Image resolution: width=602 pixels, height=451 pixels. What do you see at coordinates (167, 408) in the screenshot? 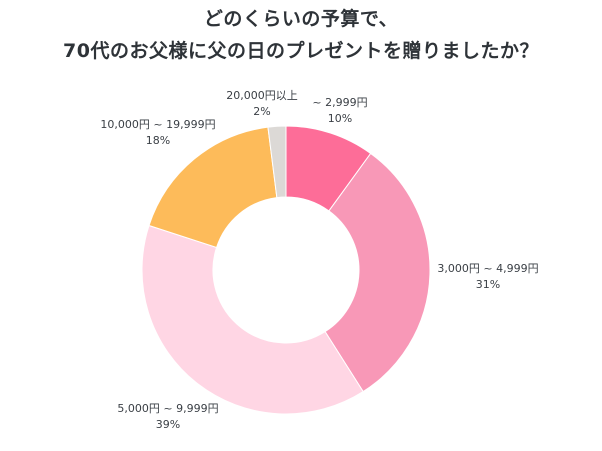
I see `slice-category-label-2: 5,000円 ~ 9,999円` at bounding box center [167, 408].